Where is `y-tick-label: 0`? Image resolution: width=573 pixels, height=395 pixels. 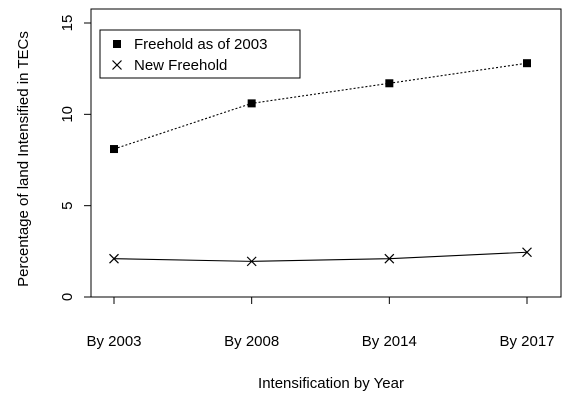 y-tick-label: 0 is located at coordinates (67, 297).